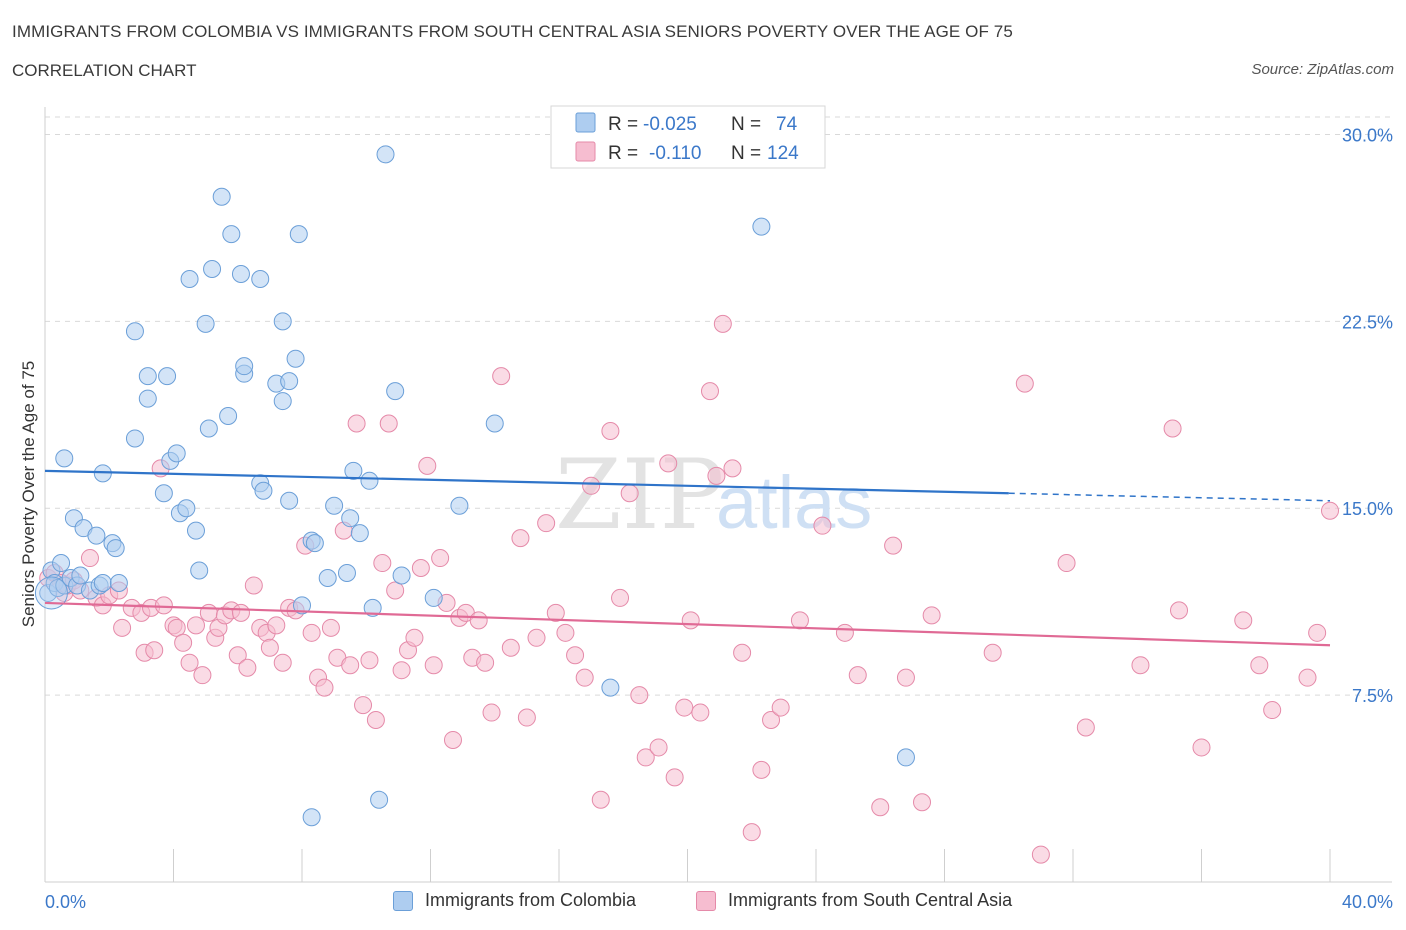  Describe the element at coordinates (585, 122) in the screenshot. I see `legend-swatch-colombia` at that location.